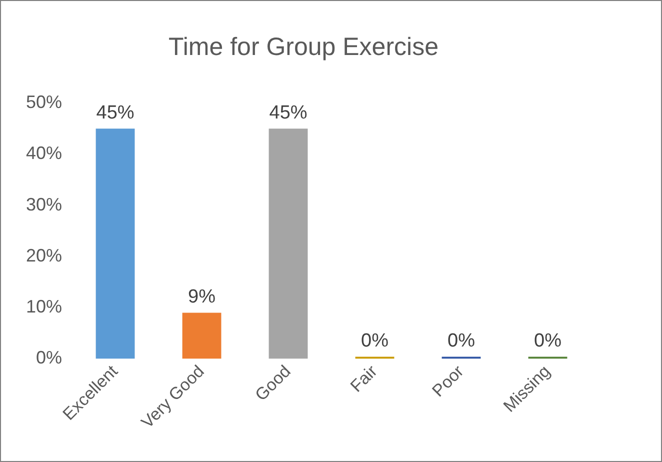 The image size is (662, 462). I want to click on y-tick-label: 20%, so click(44, 255).